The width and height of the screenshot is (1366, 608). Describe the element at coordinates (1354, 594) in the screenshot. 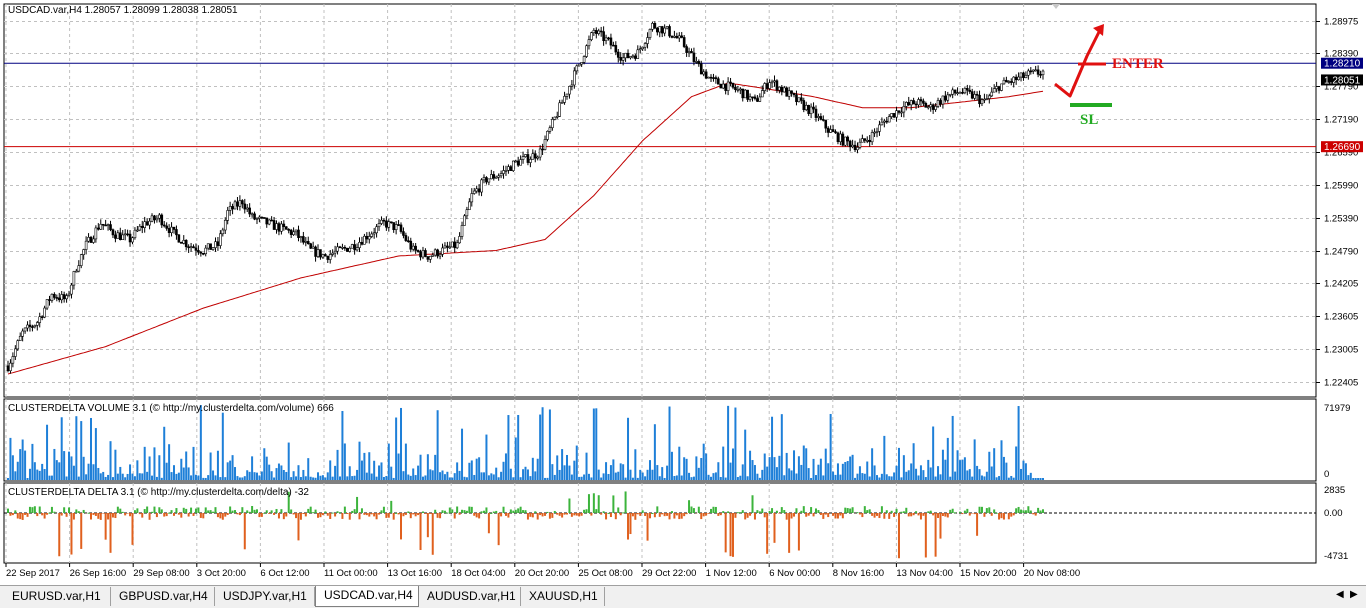

I see `tabs-scroll-right-icon: ▶` at that location.